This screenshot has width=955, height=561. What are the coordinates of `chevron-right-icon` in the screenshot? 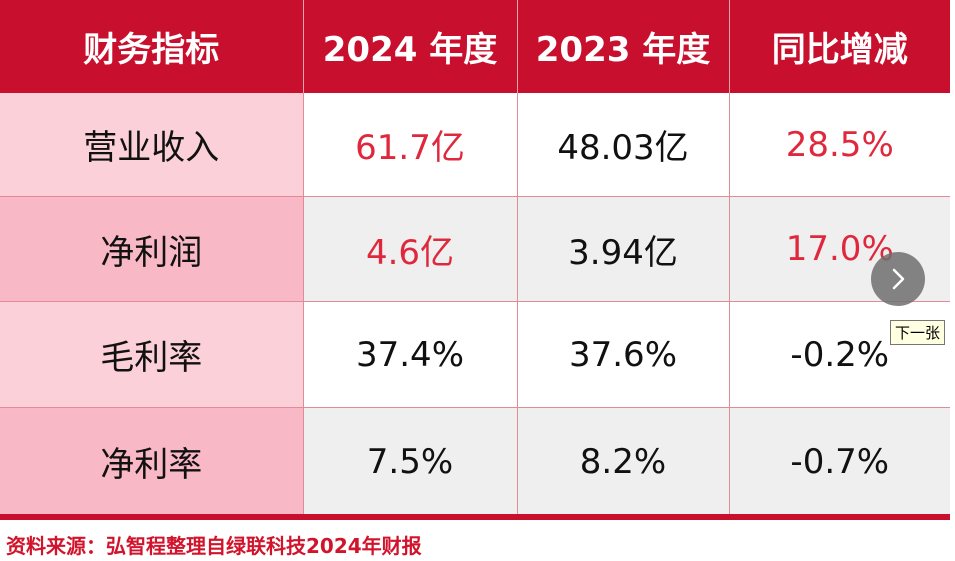 It's located at (898, 279).